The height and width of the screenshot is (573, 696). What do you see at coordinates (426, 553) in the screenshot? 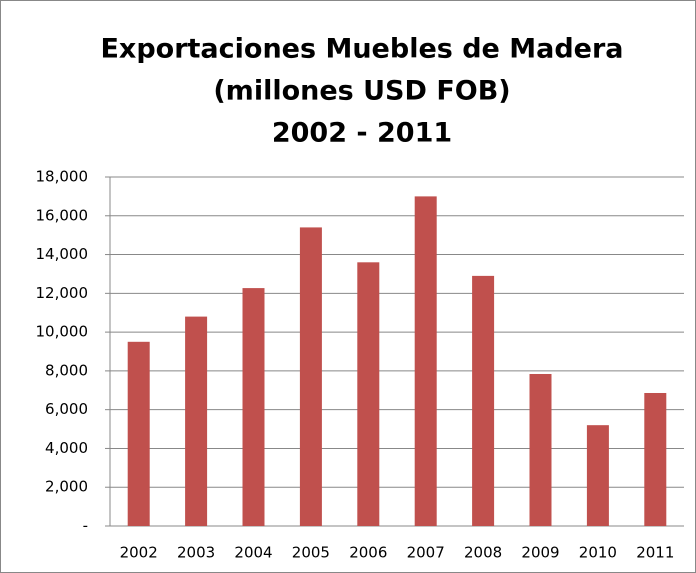
I see `x-tick-label: 2007` at bounding box center [426, 553].